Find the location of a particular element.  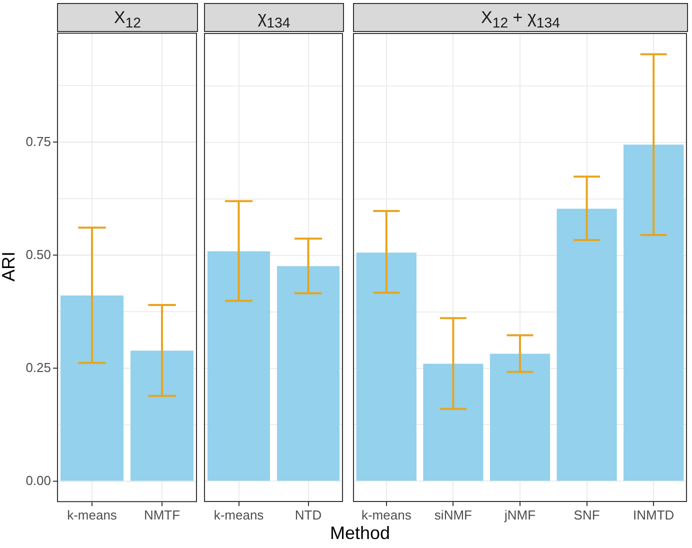

x-axis-title: Method is located at coordinates (360, 533).